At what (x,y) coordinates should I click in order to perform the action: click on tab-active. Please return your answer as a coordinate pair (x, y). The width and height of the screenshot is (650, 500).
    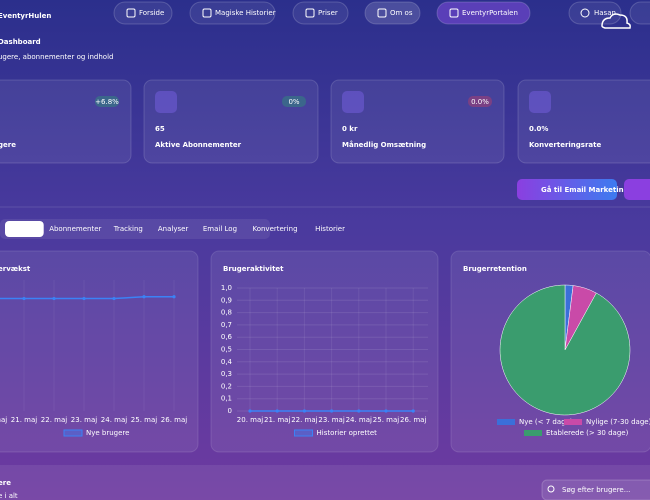
    Looking at the image, I should click on (24, 229).